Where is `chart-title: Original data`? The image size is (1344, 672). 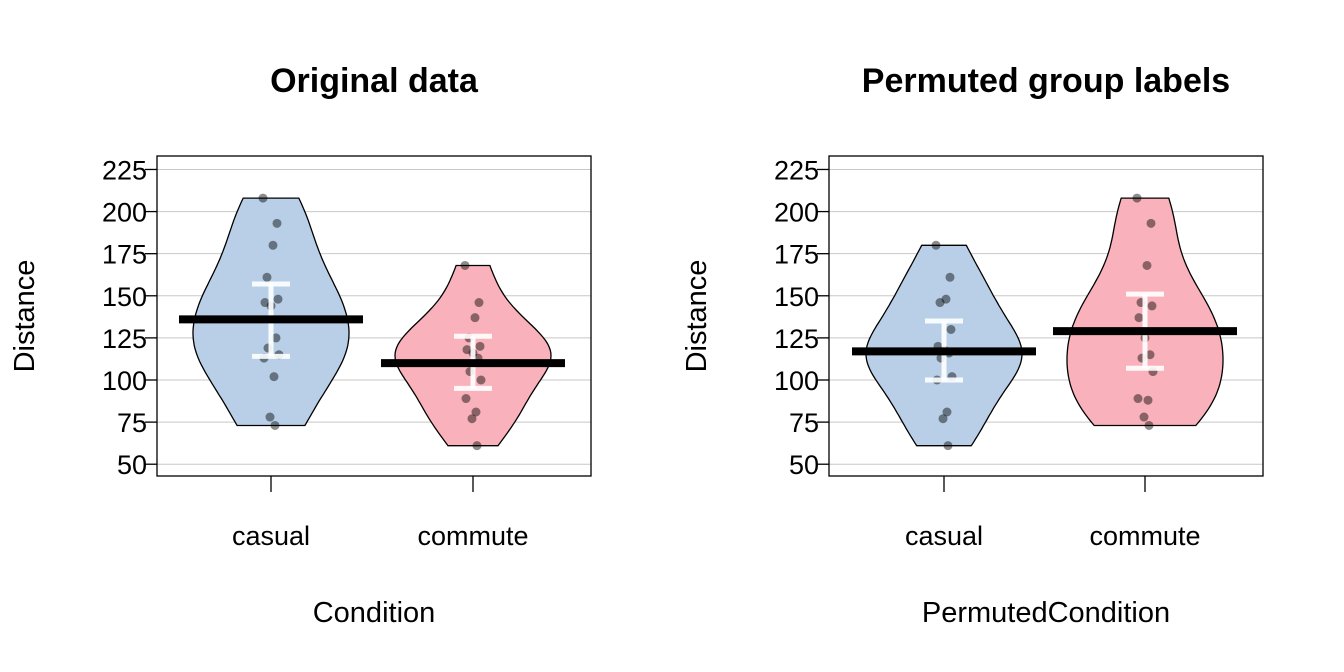
chart-title: Original data is located at coordinates (374, 81).